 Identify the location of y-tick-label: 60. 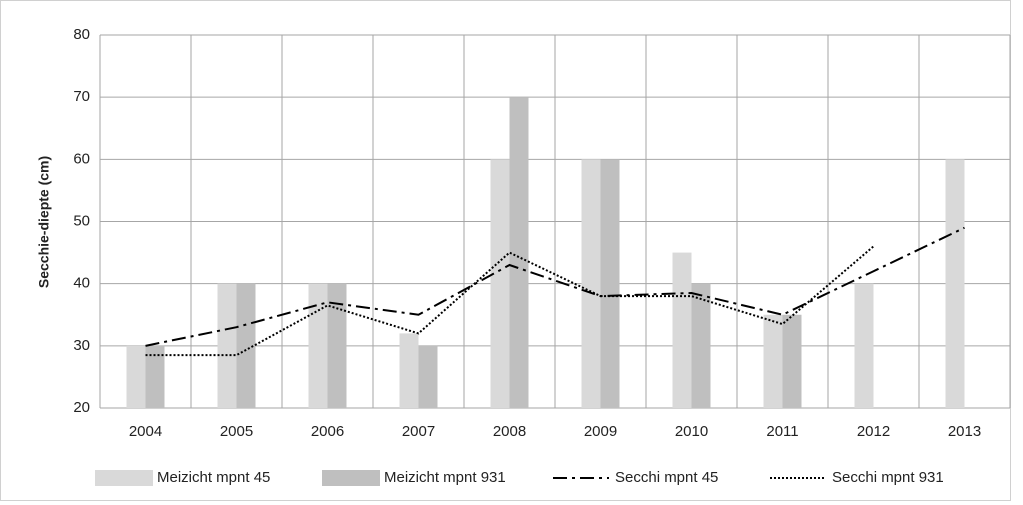
(81, 158).